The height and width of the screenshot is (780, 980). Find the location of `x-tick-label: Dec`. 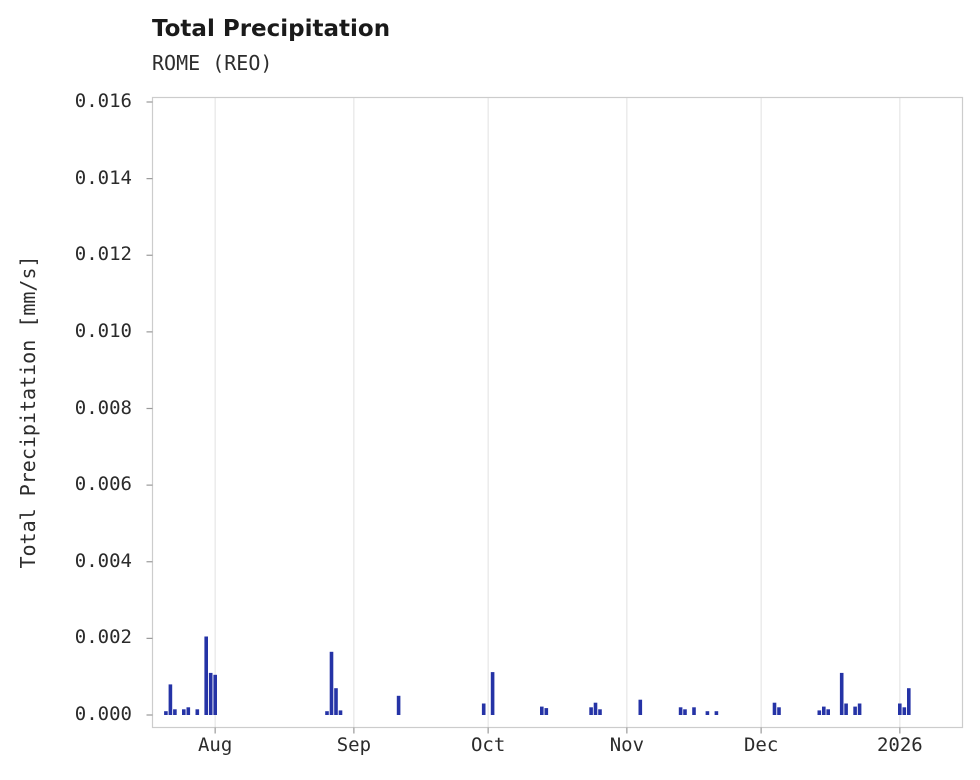

x-tick-label: Dec is located at coordinates (761, 745).